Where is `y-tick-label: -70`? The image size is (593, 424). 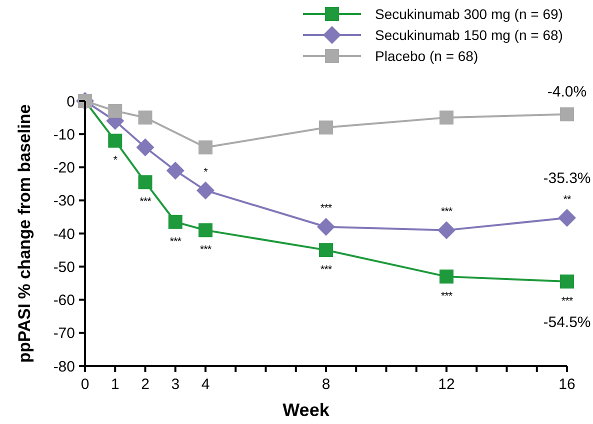
y-tick-label: -70 is located at coordinates (64, 333).